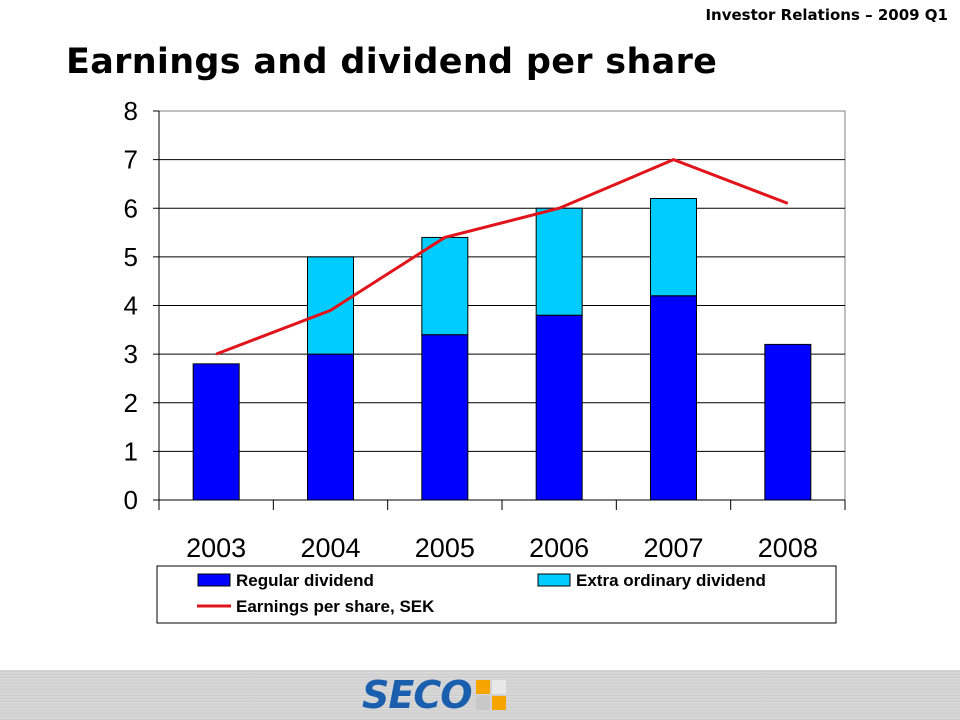  Describe the element at coordinates (445, 286) in the screenshot. I see `bar-extra-2005` at that location.